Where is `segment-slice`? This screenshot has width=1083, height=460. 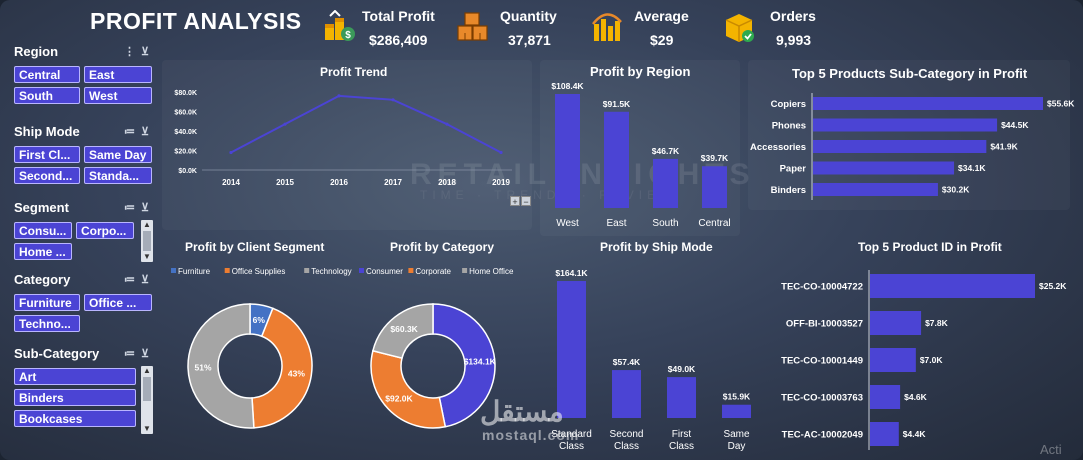 segment-slice is located at coordinates (282, 368).